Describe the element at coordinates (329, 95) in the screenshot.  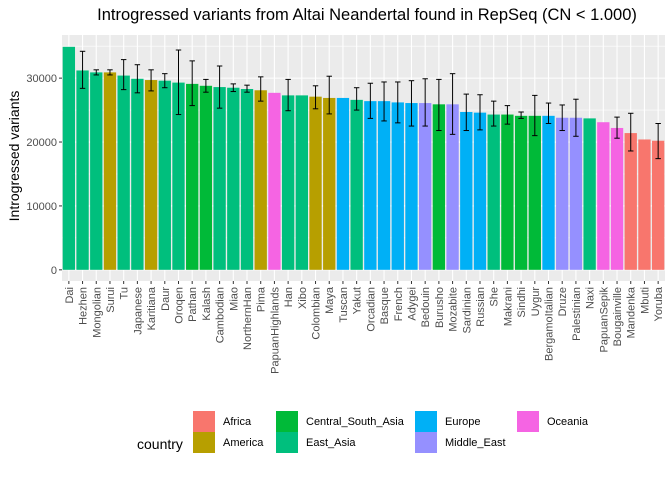
I see `error-bar-maya` at that location.